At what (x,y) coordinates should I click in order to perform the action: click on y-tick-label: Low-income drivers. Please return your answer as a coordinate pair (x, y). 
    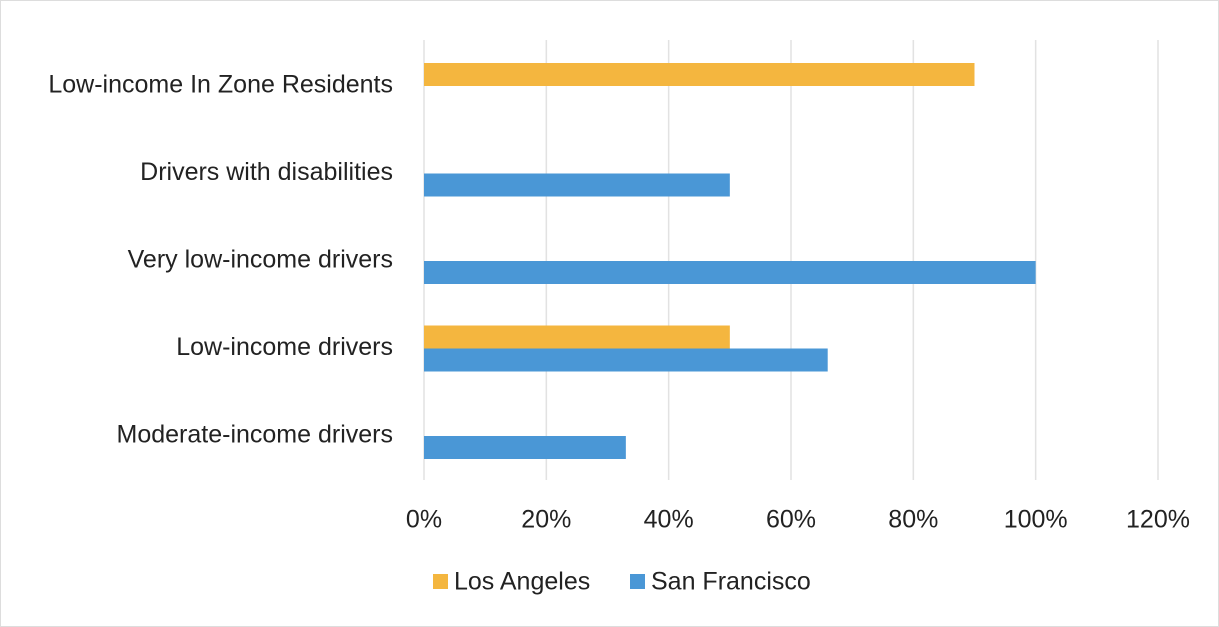
    Looking at the image, I should click on (284, 347).